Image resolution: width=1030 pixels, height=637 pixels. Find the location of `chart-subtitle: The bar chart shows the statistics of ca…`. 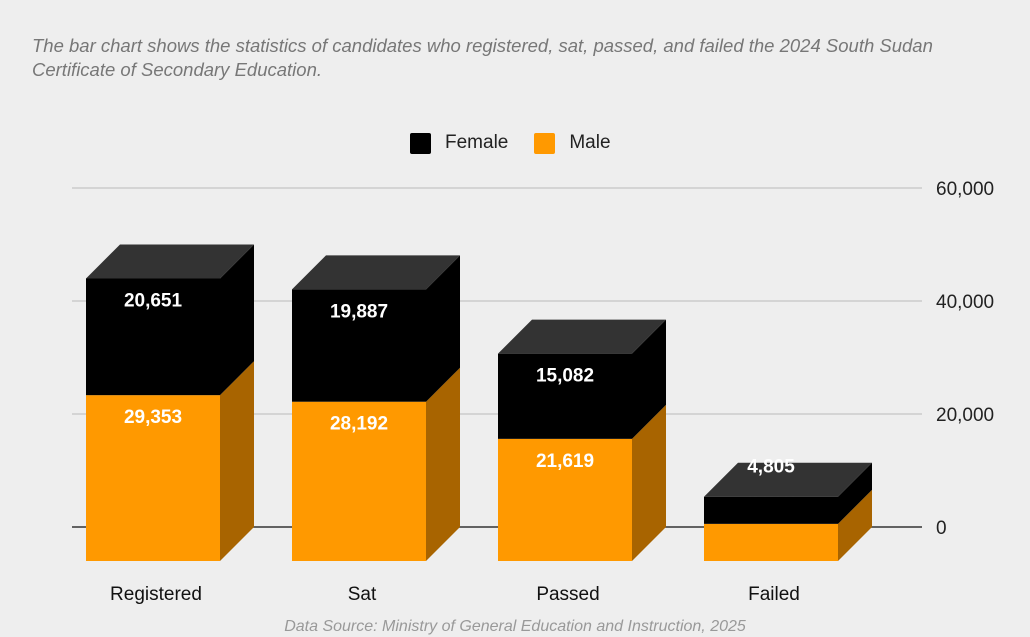

chart-subtitle: The bar chart shows the statistics of ca… is located at coordinates (482, 57).